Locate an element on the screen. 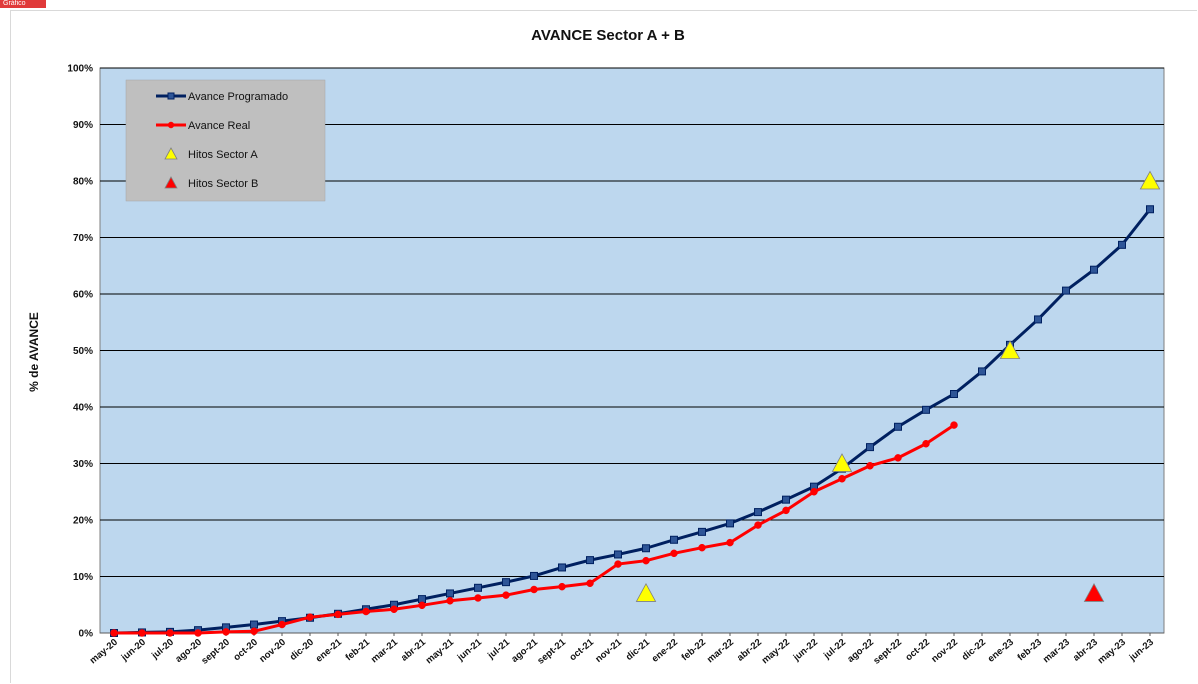 The height and width of the screenshot is (684, 1198). x-tick-label: oct-20 is located at coordinates (245, 650).